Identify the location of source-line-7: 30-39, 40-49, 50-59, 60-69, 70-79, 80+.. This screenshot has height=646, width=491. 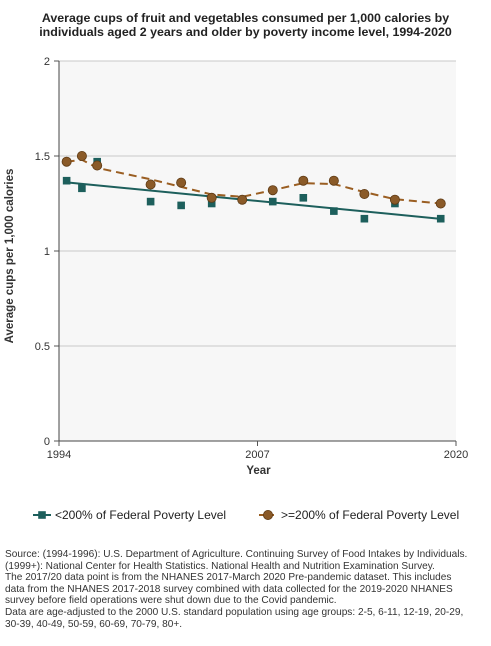
(94, 624).